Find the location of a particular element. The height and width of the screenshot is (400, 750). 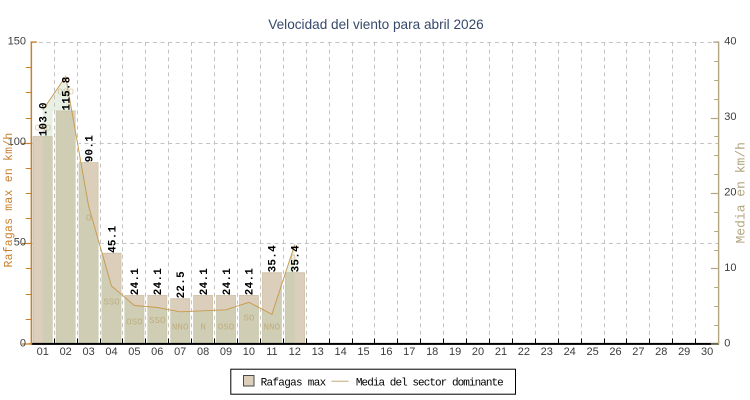

svg-text: 40 is located at coordinates (730, 42).